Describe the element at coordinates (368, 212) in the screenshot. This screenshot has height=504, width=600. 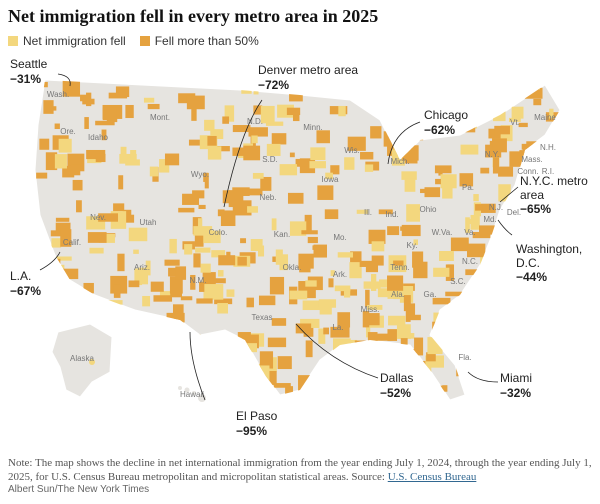
I see `state-label: Ill.` at that location.